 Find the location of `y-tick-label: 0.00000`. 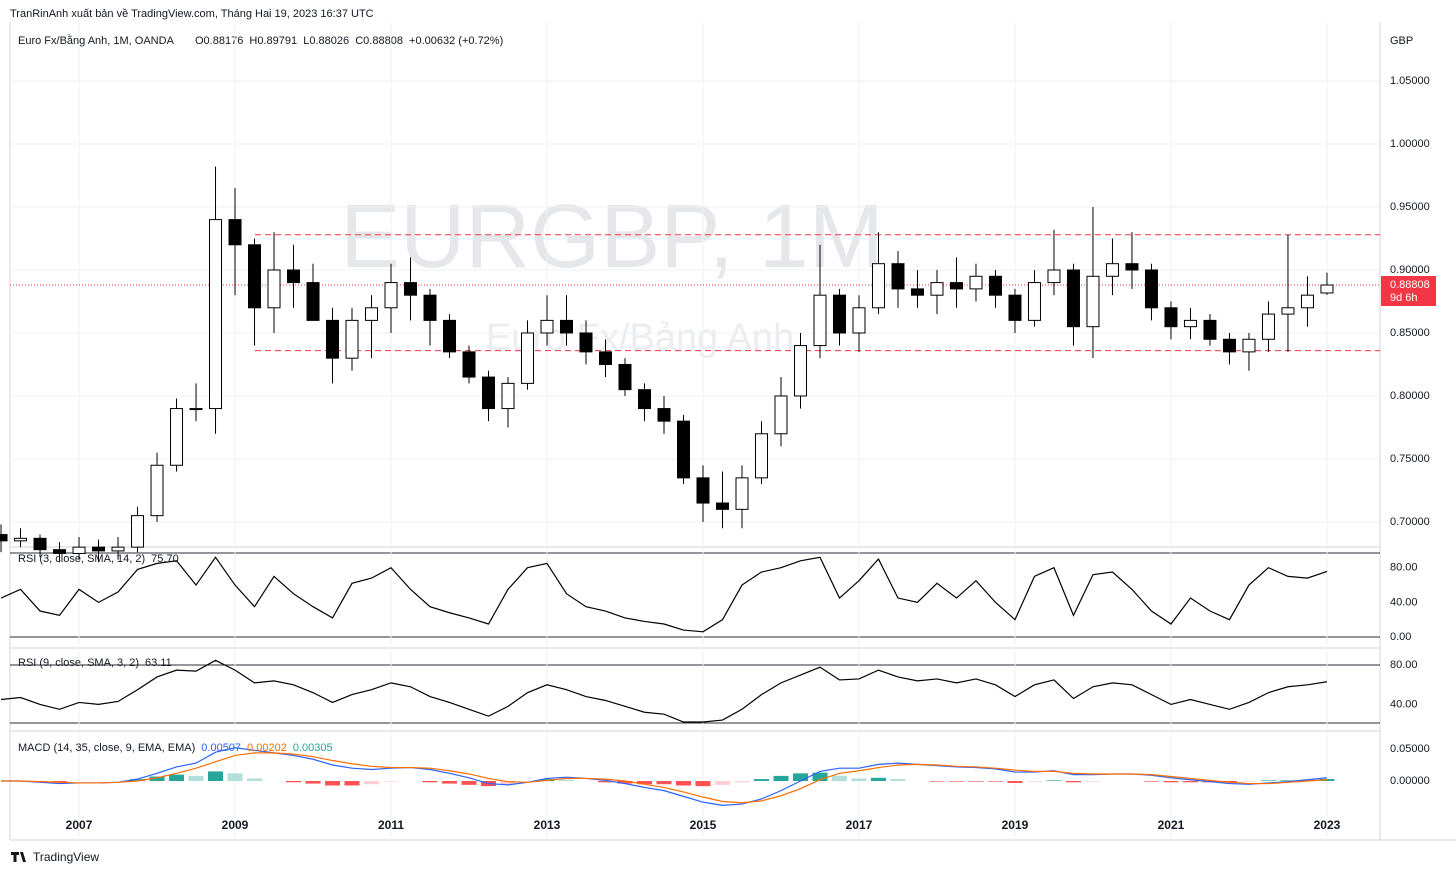

y-tick-label: 0.00000 is located at coordinates (1410, 781).